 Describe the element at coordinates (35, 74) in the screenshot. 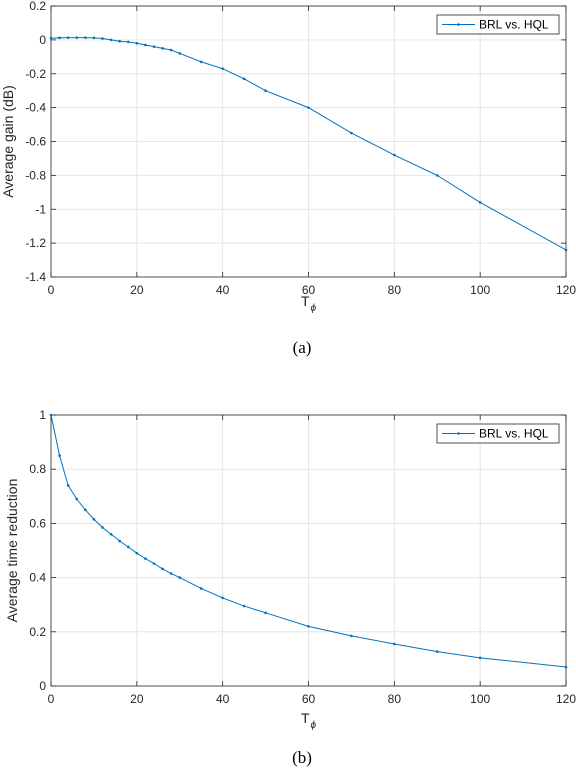

I see `y-tick-label: -0.2` at that location.